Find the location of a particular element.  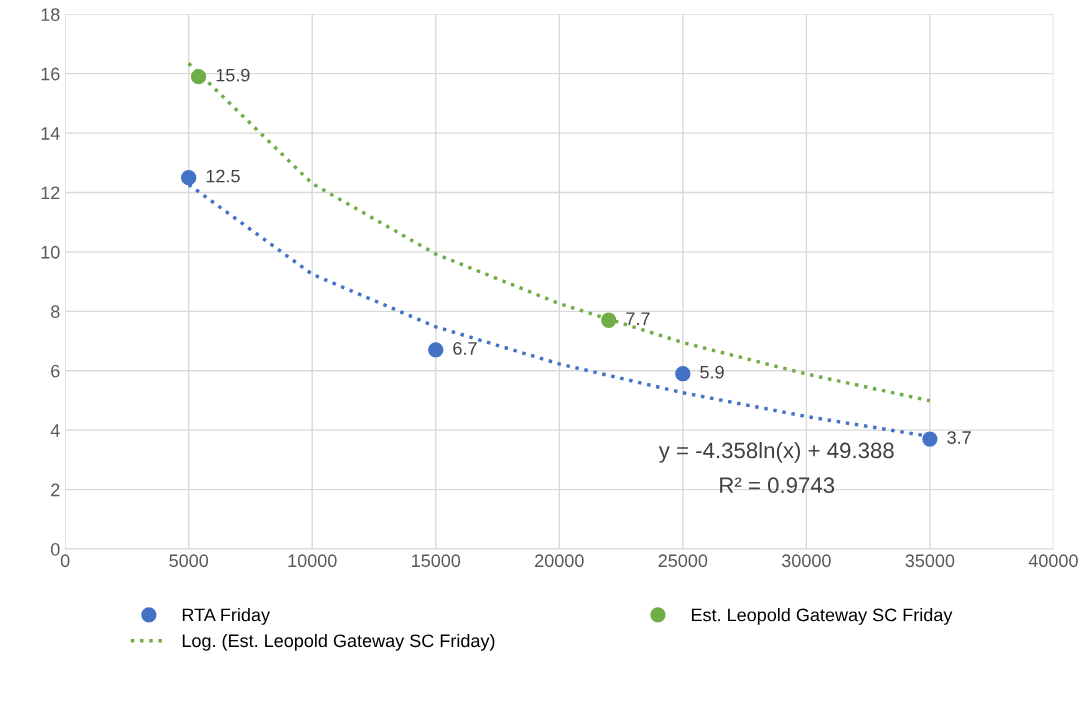

y-tick-label: 18 is located at coordinates (50, 14).